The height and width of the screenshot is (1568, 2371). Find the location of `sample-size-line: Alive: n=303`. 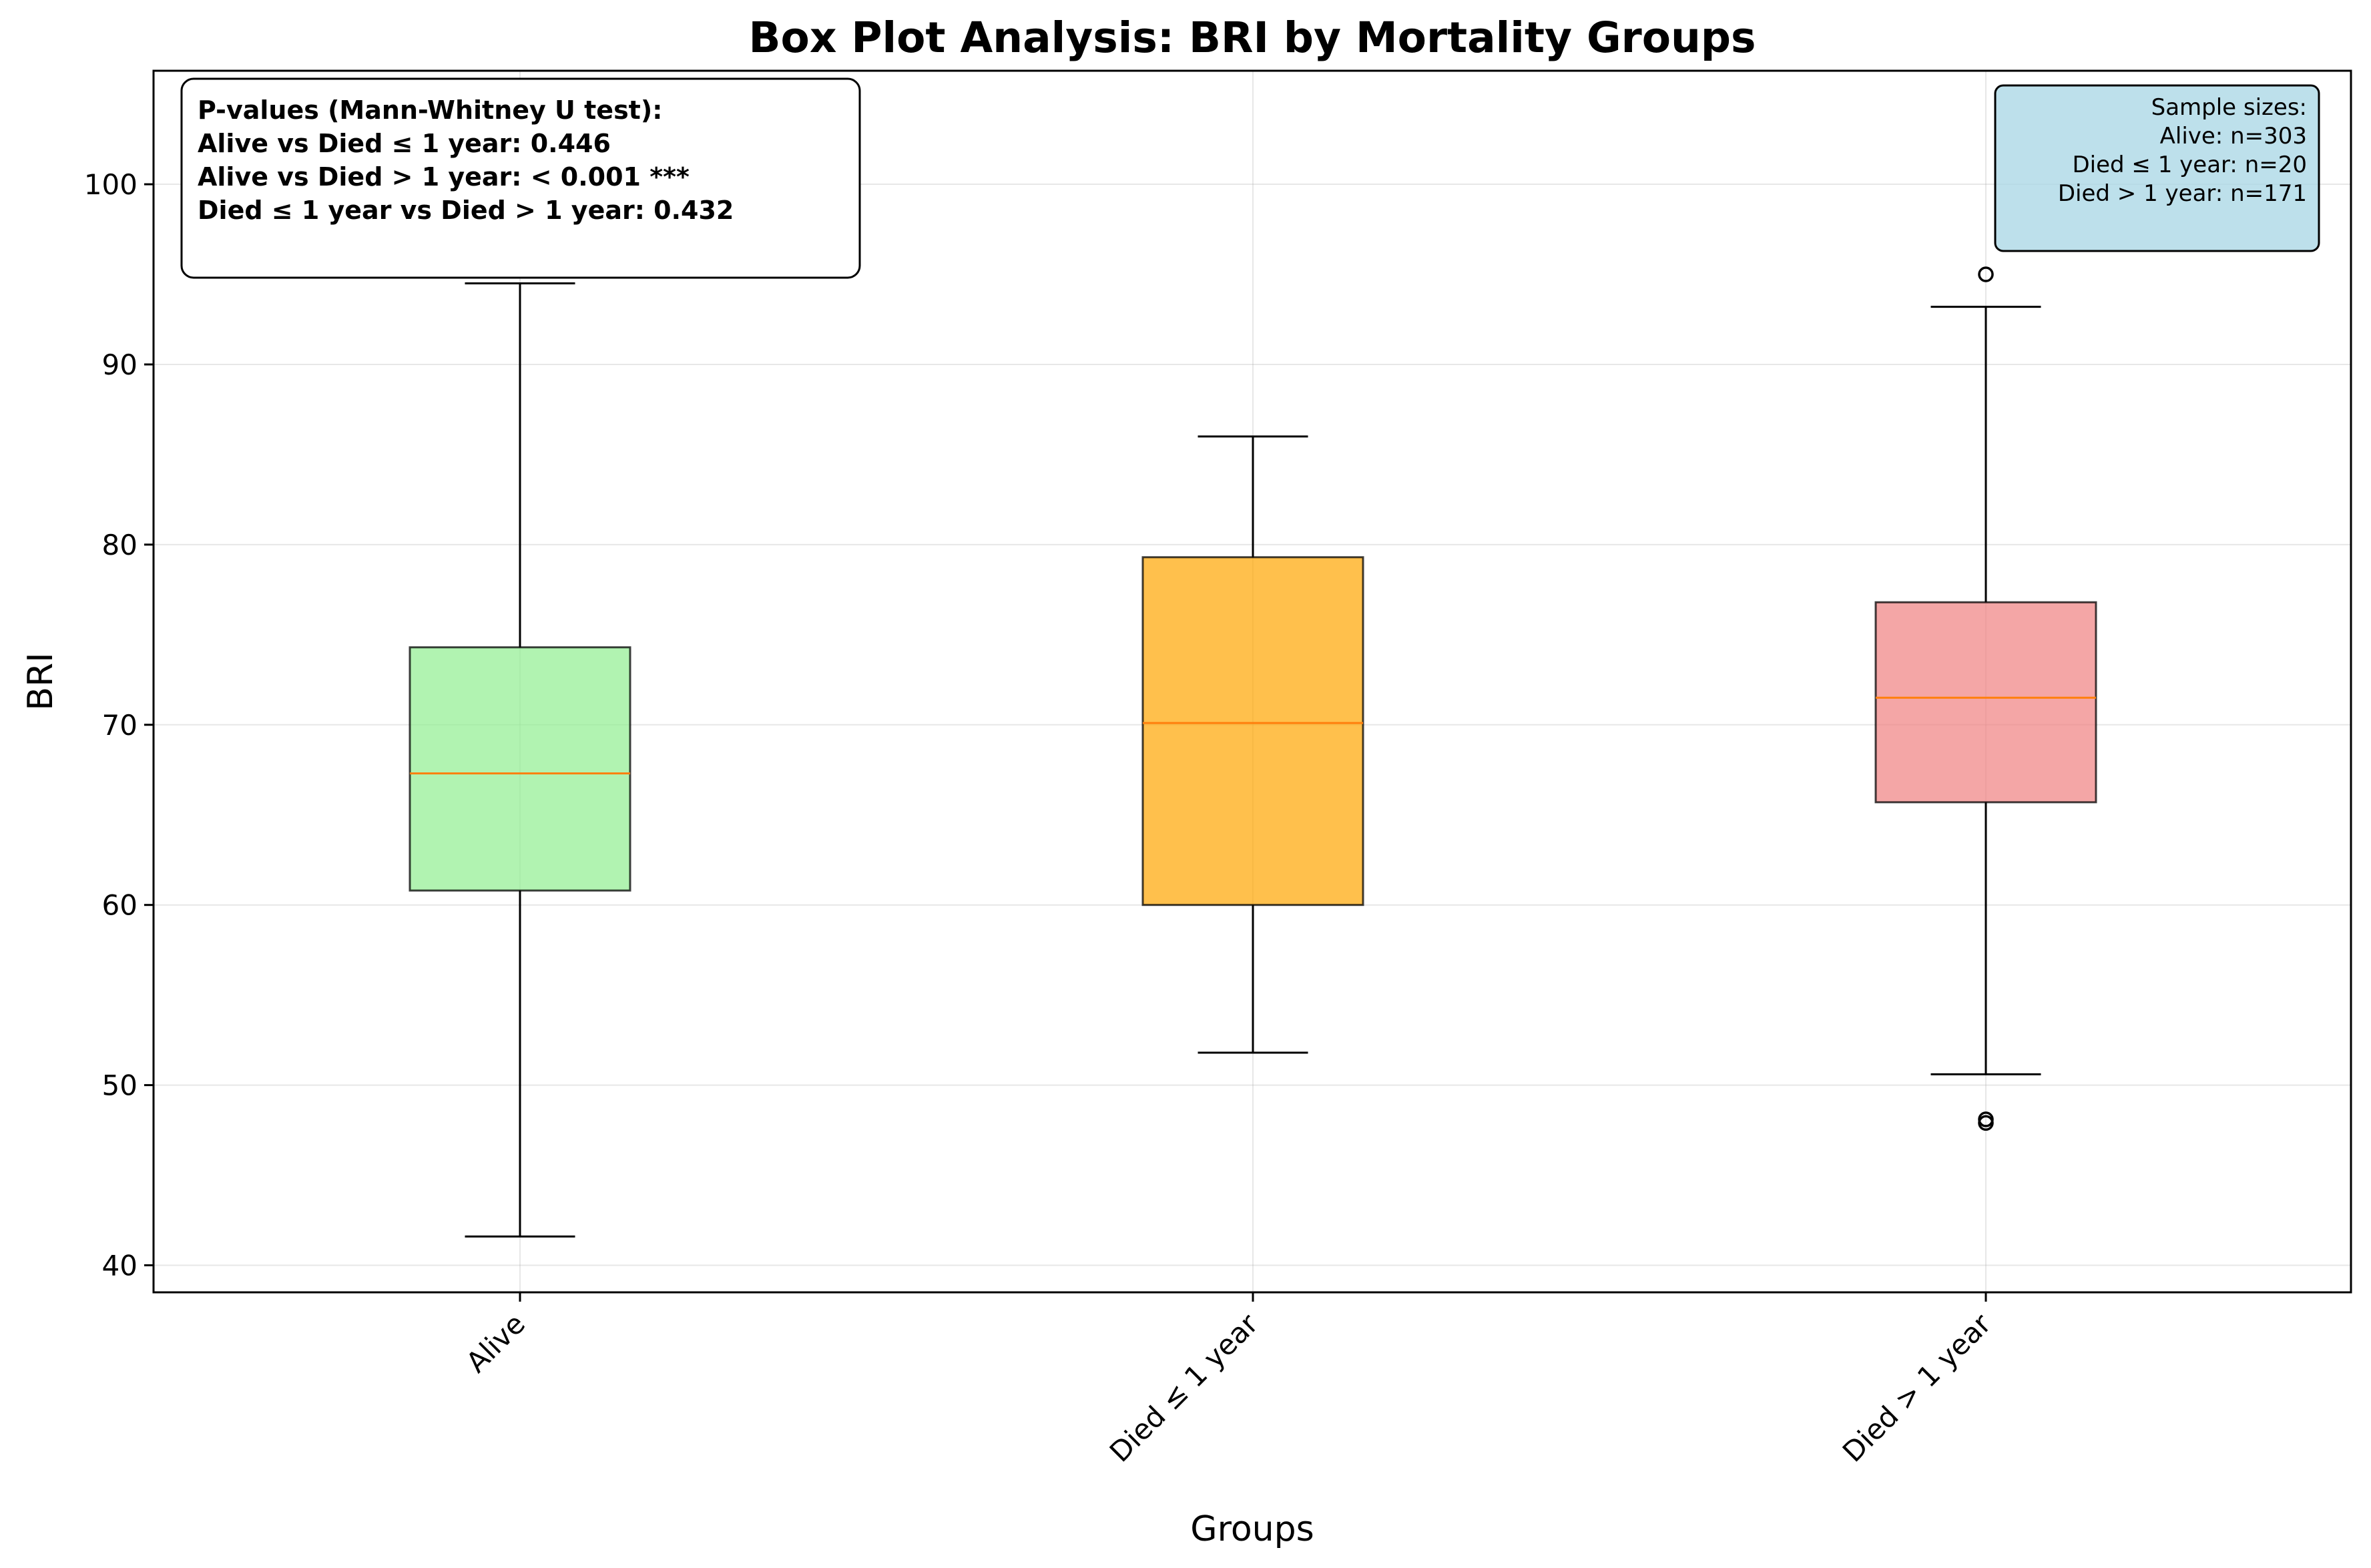

sample-size-line: Alive: n=303 is located at coordinates (2233, 136).